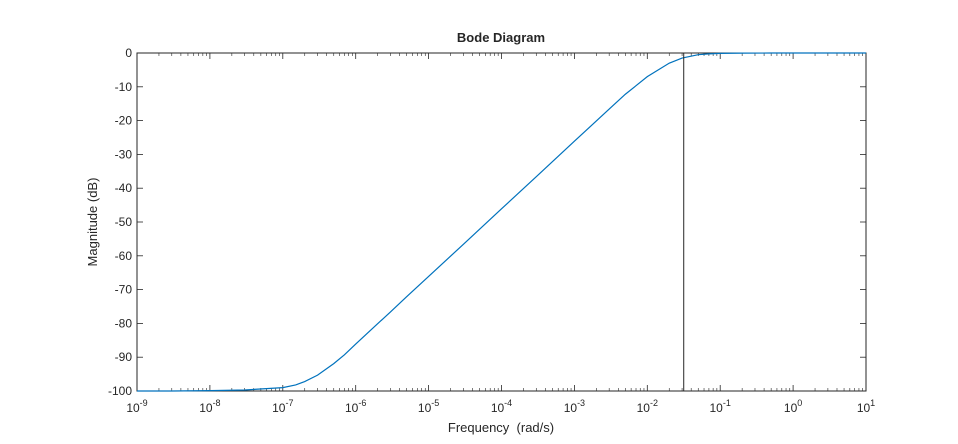 The image size is (958, 444). I want to click on y-tick-label: -40, so click(124, 188).